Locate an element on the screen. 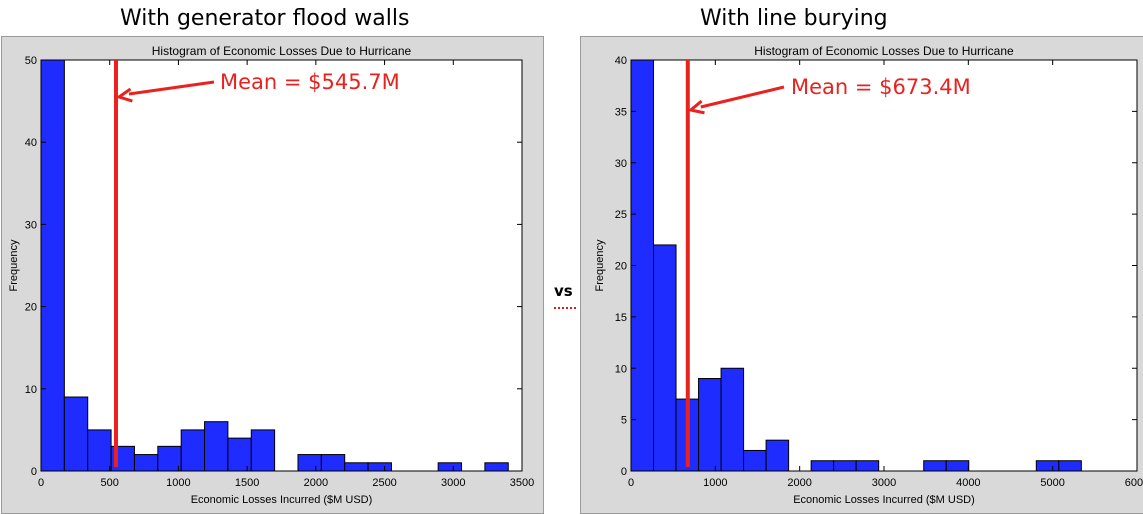  spellcheck-underline is located at coordinates (565, 306).